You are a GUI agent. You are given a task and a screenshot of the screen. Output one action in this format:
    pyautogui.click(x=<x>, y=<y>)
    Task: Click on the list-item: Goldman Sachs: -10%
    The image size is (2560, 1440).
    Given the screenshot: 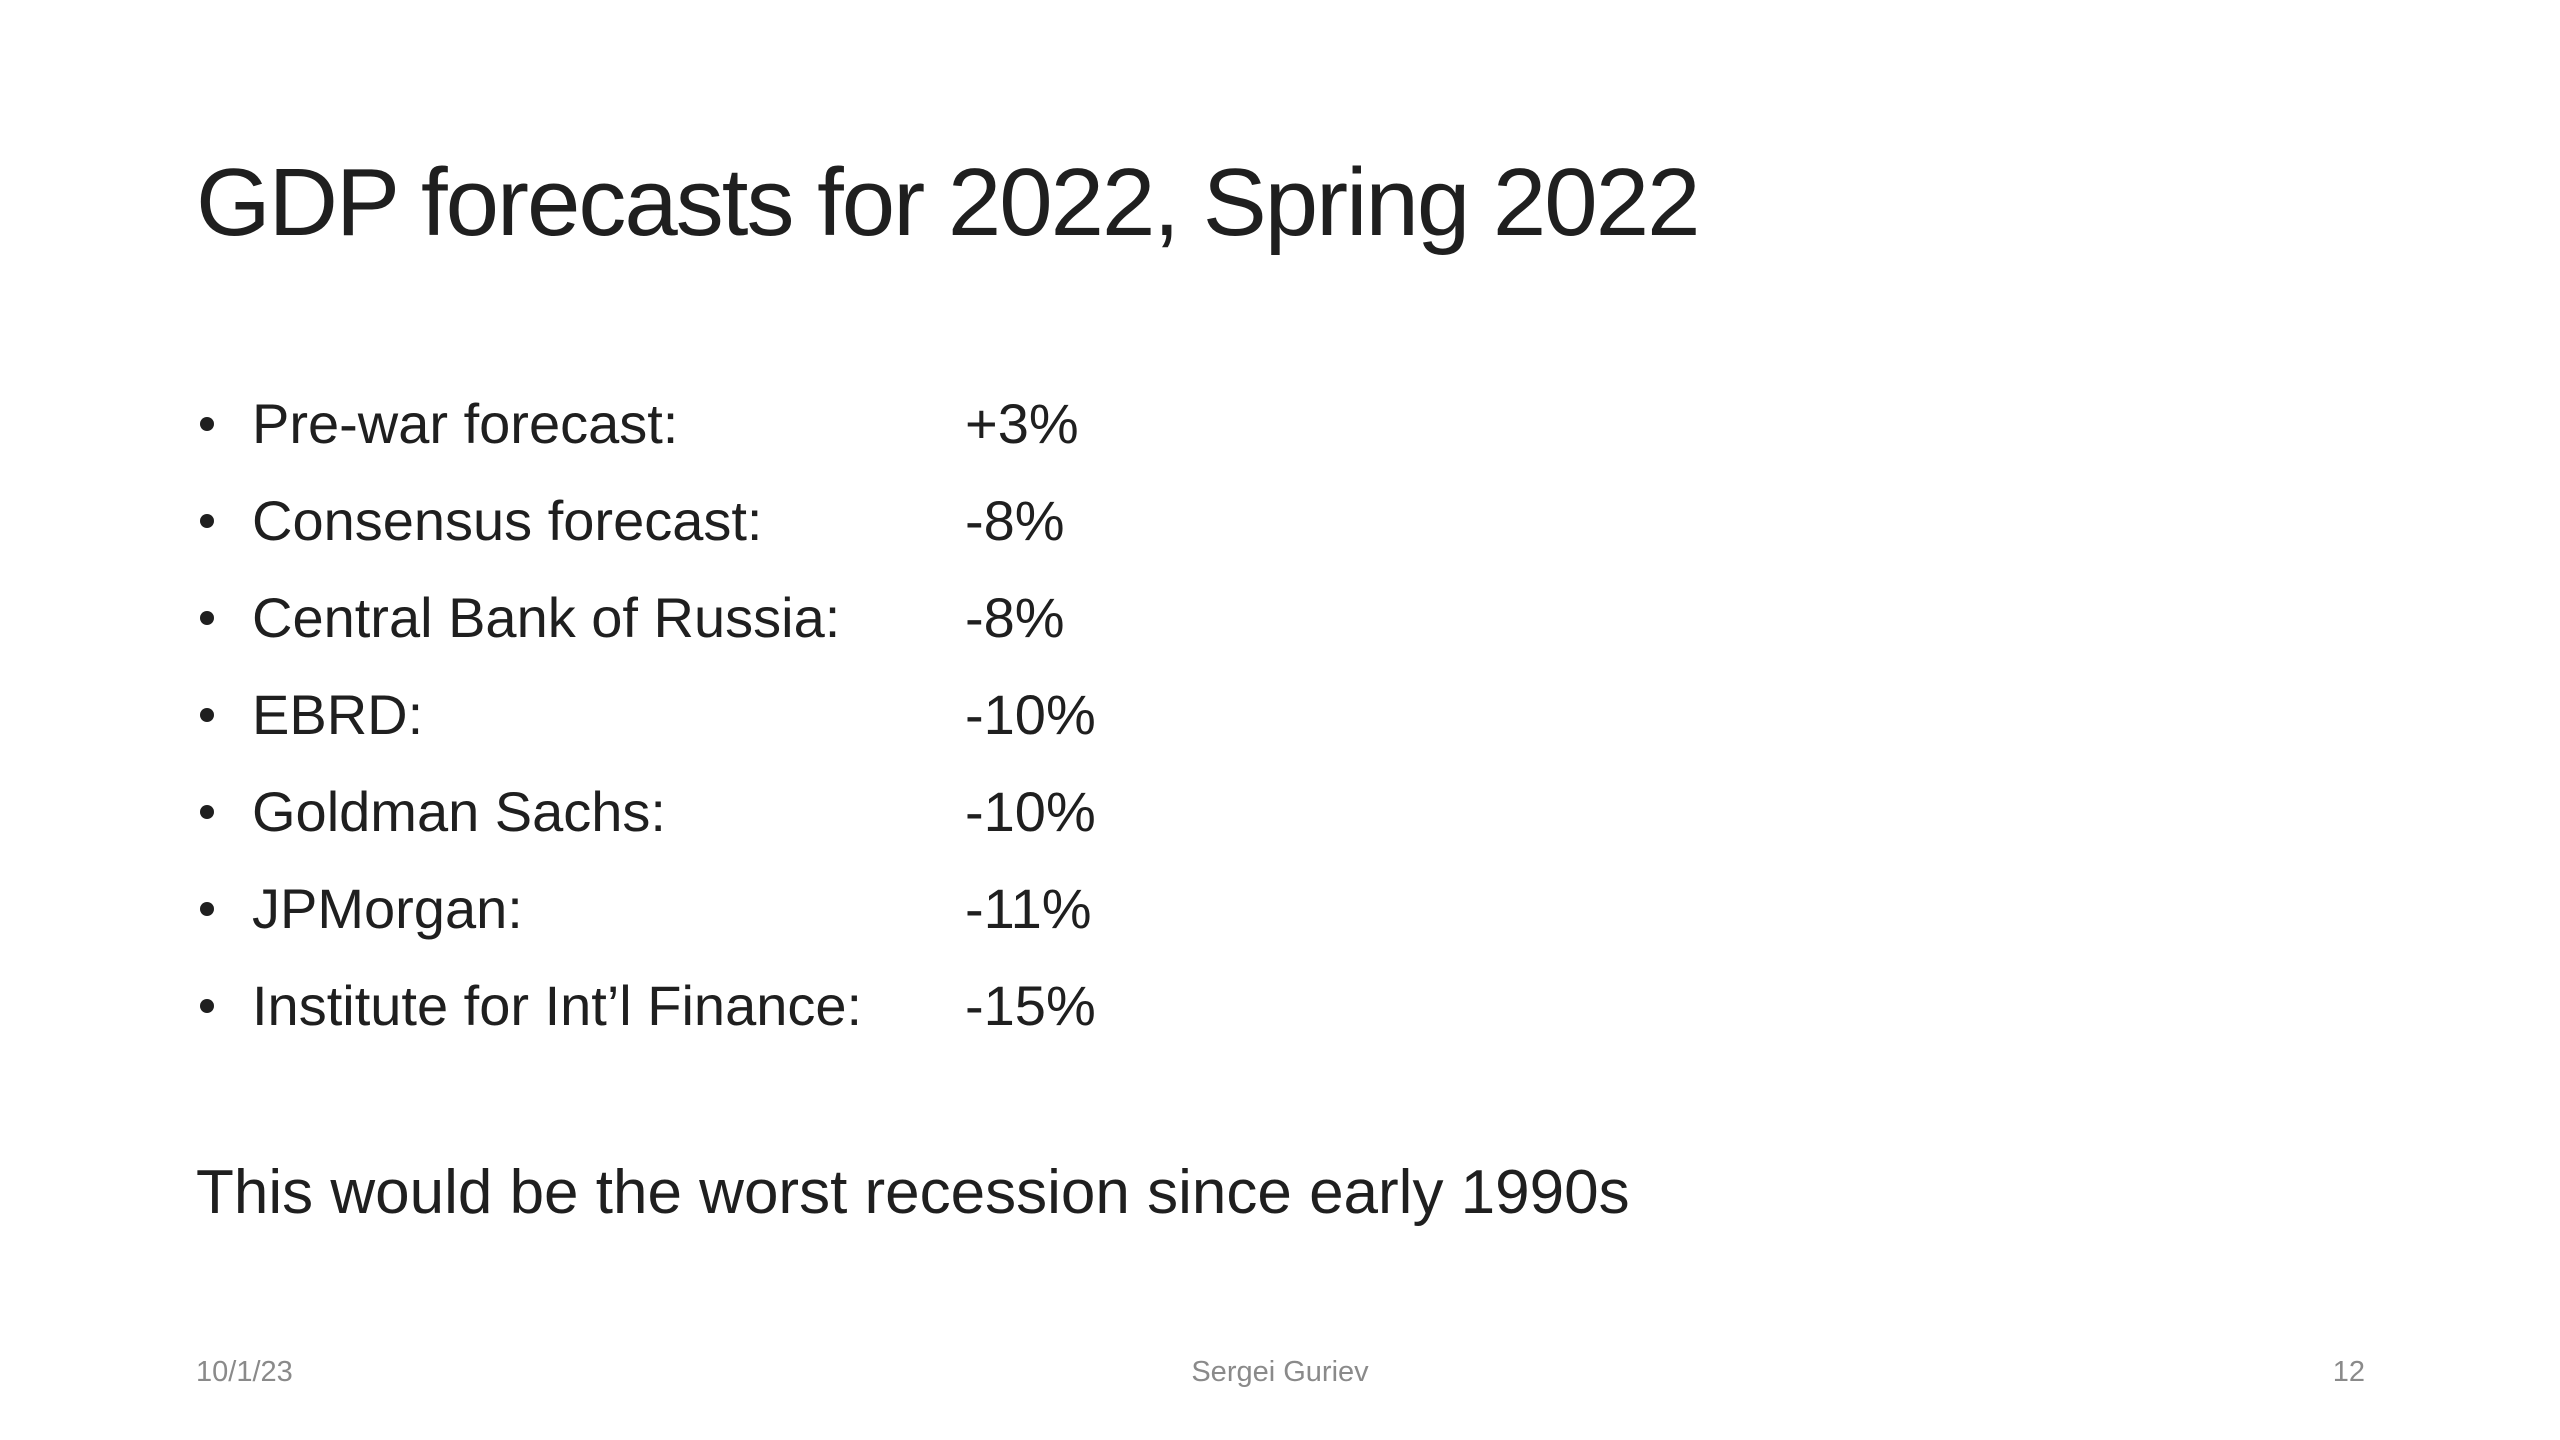 What is the action you would take?
    pyautogui.click(x=900, y=811)
    